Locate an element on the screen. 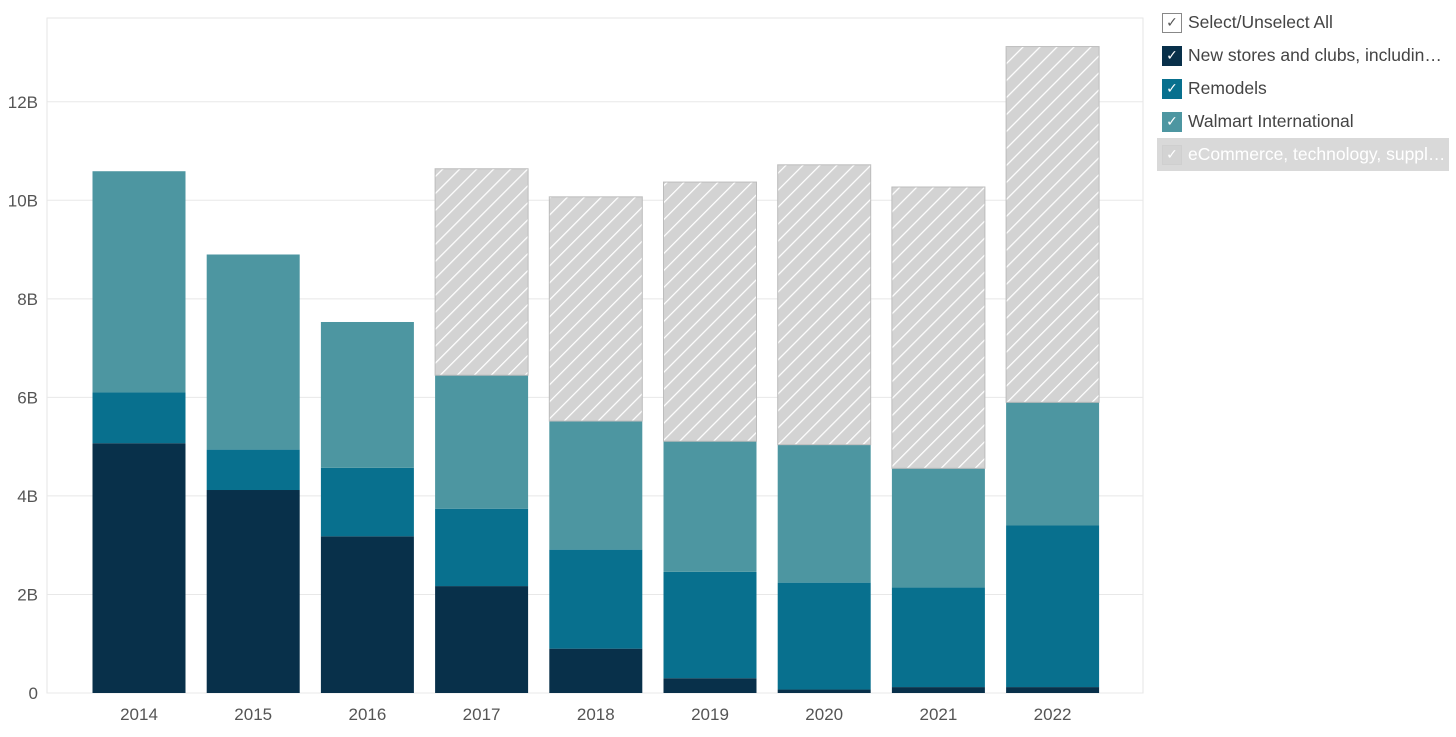 Image resolution: width=1456 pixels, height=737 pixels. x-tick-label: 2022 is located at coordinates (1053, 714).